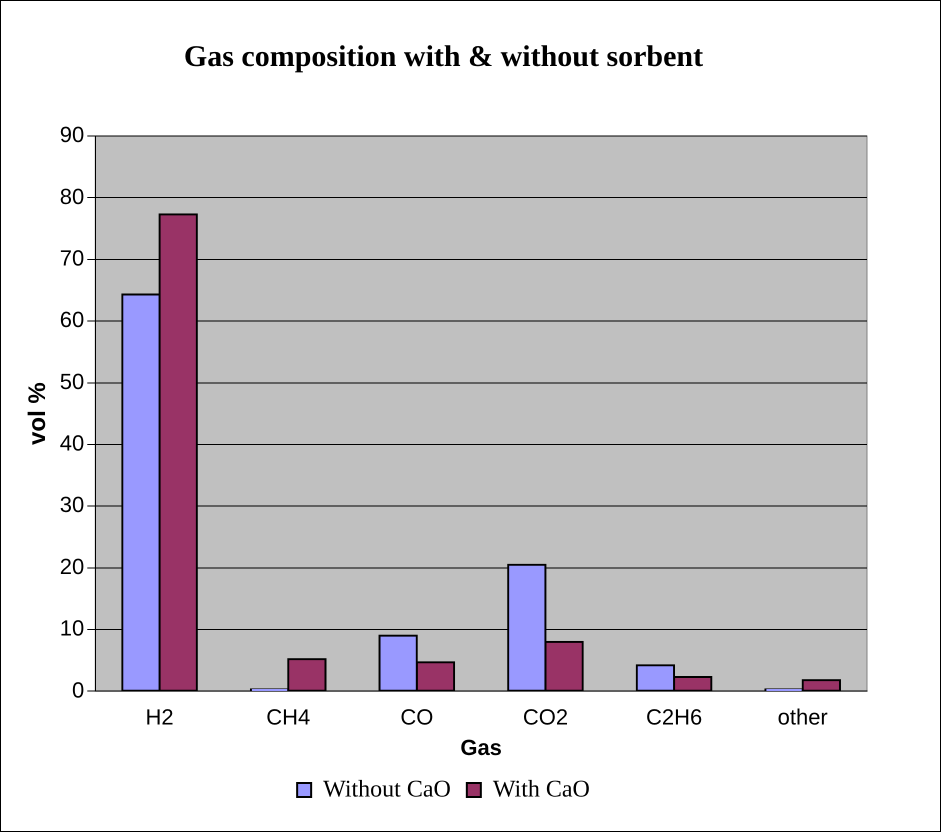 This screenshot has width=941, height=832. I want to click on y-tick-label: 60, so click(72, 319).